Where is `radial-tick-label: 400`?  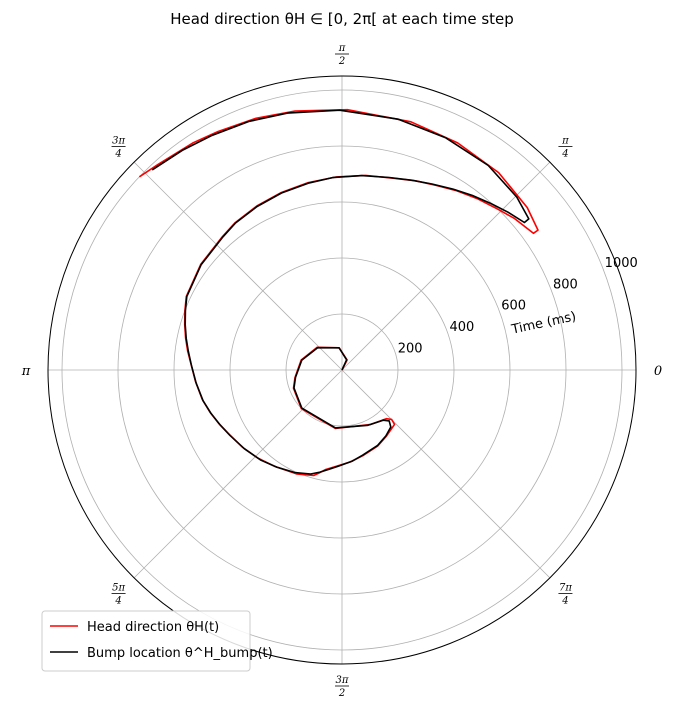 radial-tick-label: 400 is located at coordinates (461, 327).